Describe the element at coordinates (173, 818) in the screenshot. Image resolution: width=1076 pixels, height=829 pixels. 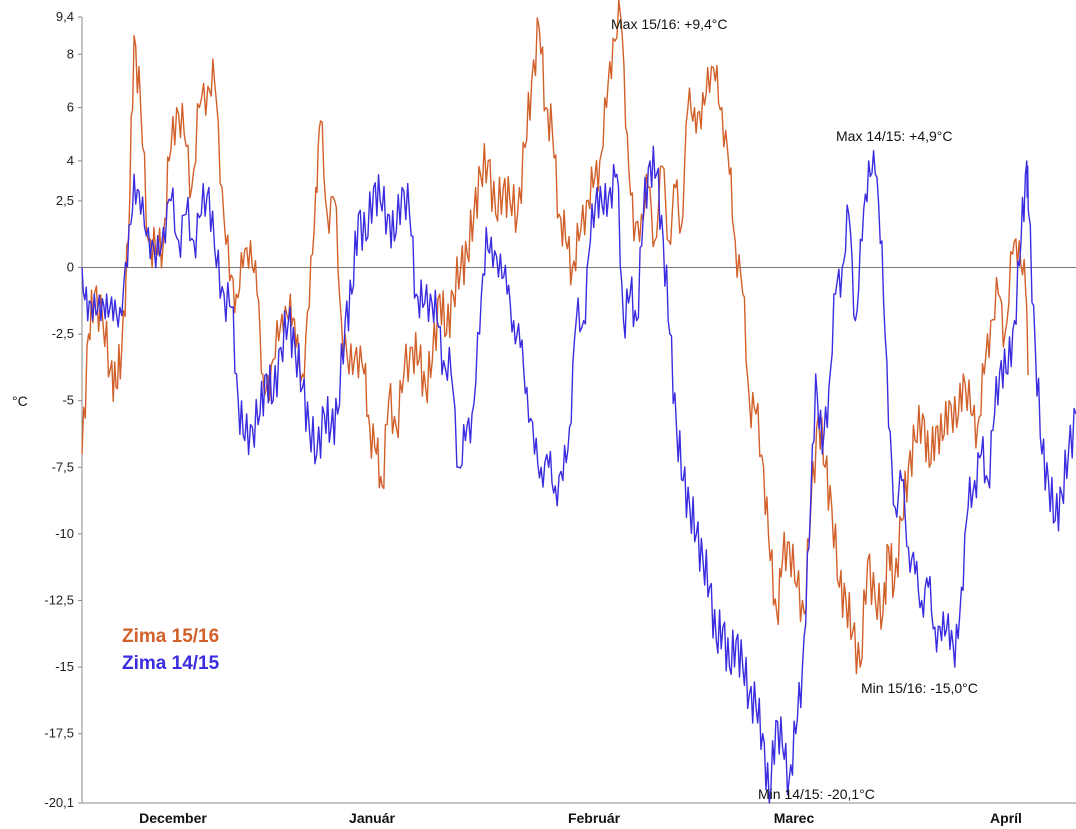
I see `x-month-label: December` at that location.